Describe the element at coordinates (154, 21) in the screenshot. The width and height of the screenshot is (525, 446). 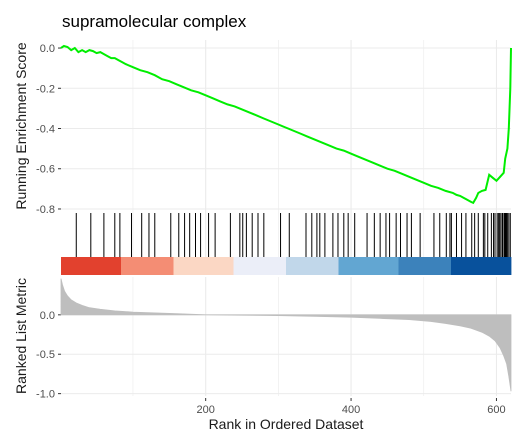
I see `plot-title: supramolecular complex` at that location.